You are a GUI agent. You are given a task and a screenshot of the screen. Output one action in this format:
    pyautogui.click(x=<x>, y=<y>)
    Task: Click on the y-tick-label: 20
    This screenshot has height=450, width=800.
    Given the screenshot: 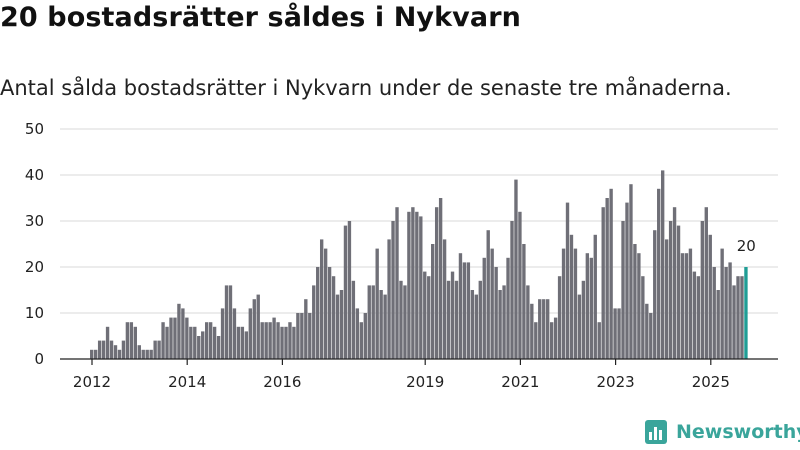 What is the action you would take?
    pyautogui.click(x=34, y=267)
    